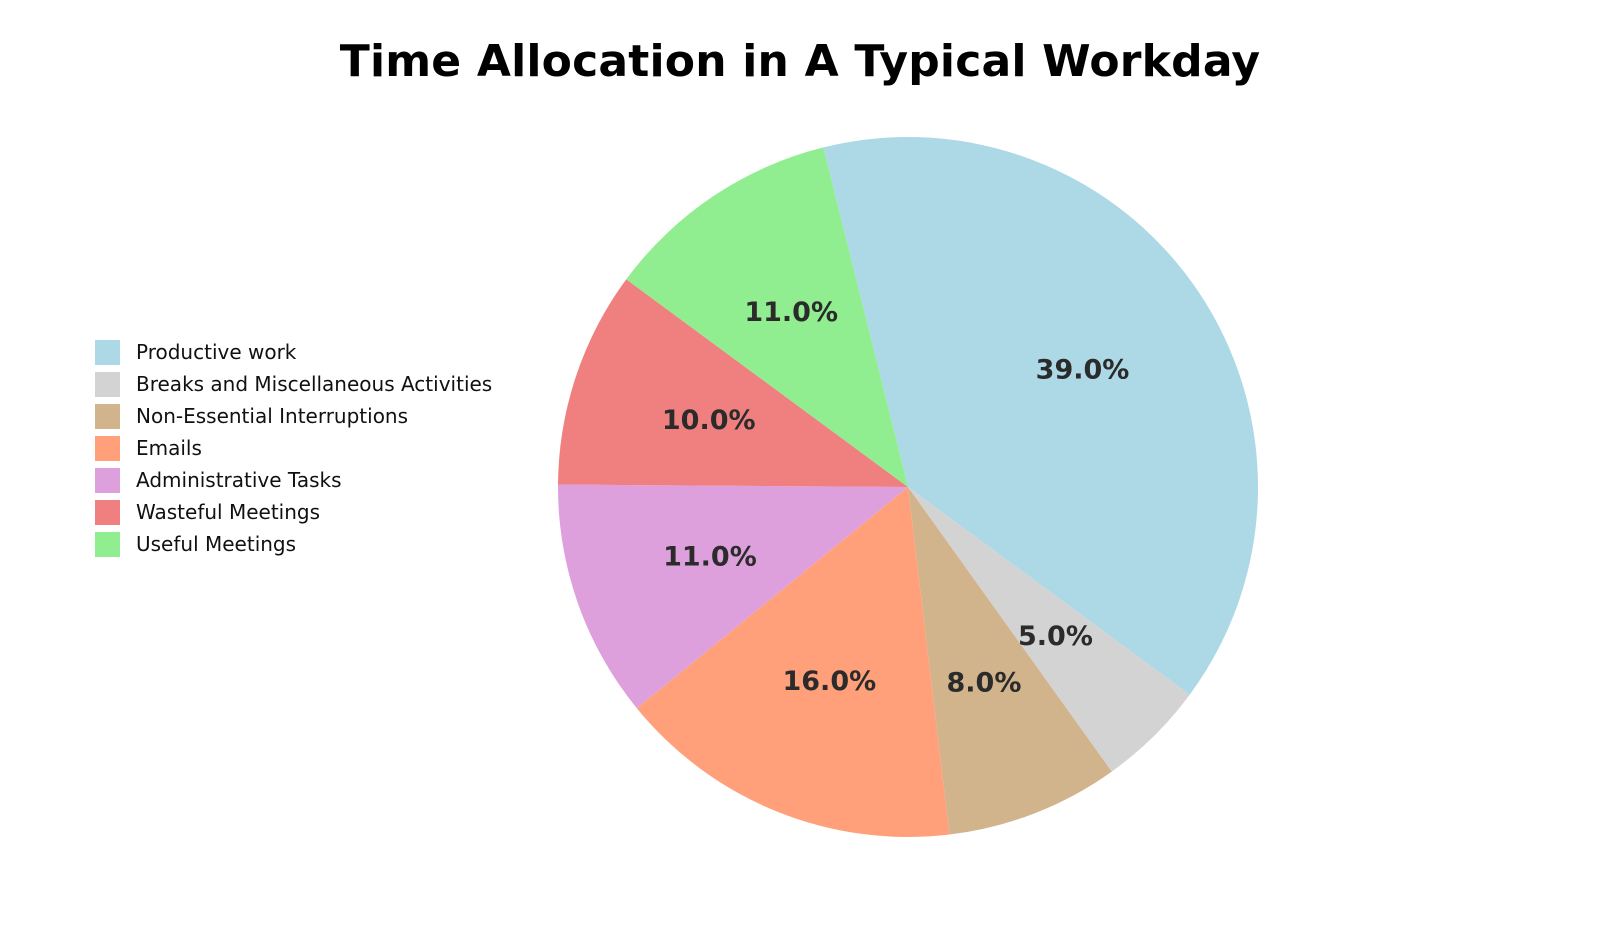 The image size is (1600, 925). Describe the element at coordinates (829, 681) in the screenshot. I see `slice-label: 16.0%` at that location.